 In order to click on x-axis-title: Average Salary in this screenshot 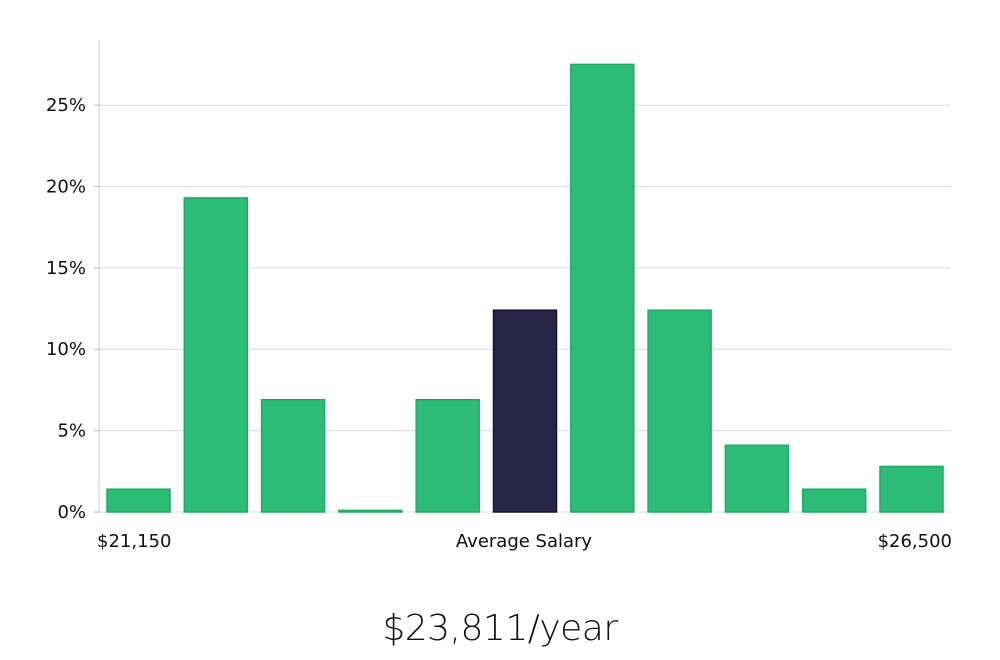, I will do `click(524, 541)`.